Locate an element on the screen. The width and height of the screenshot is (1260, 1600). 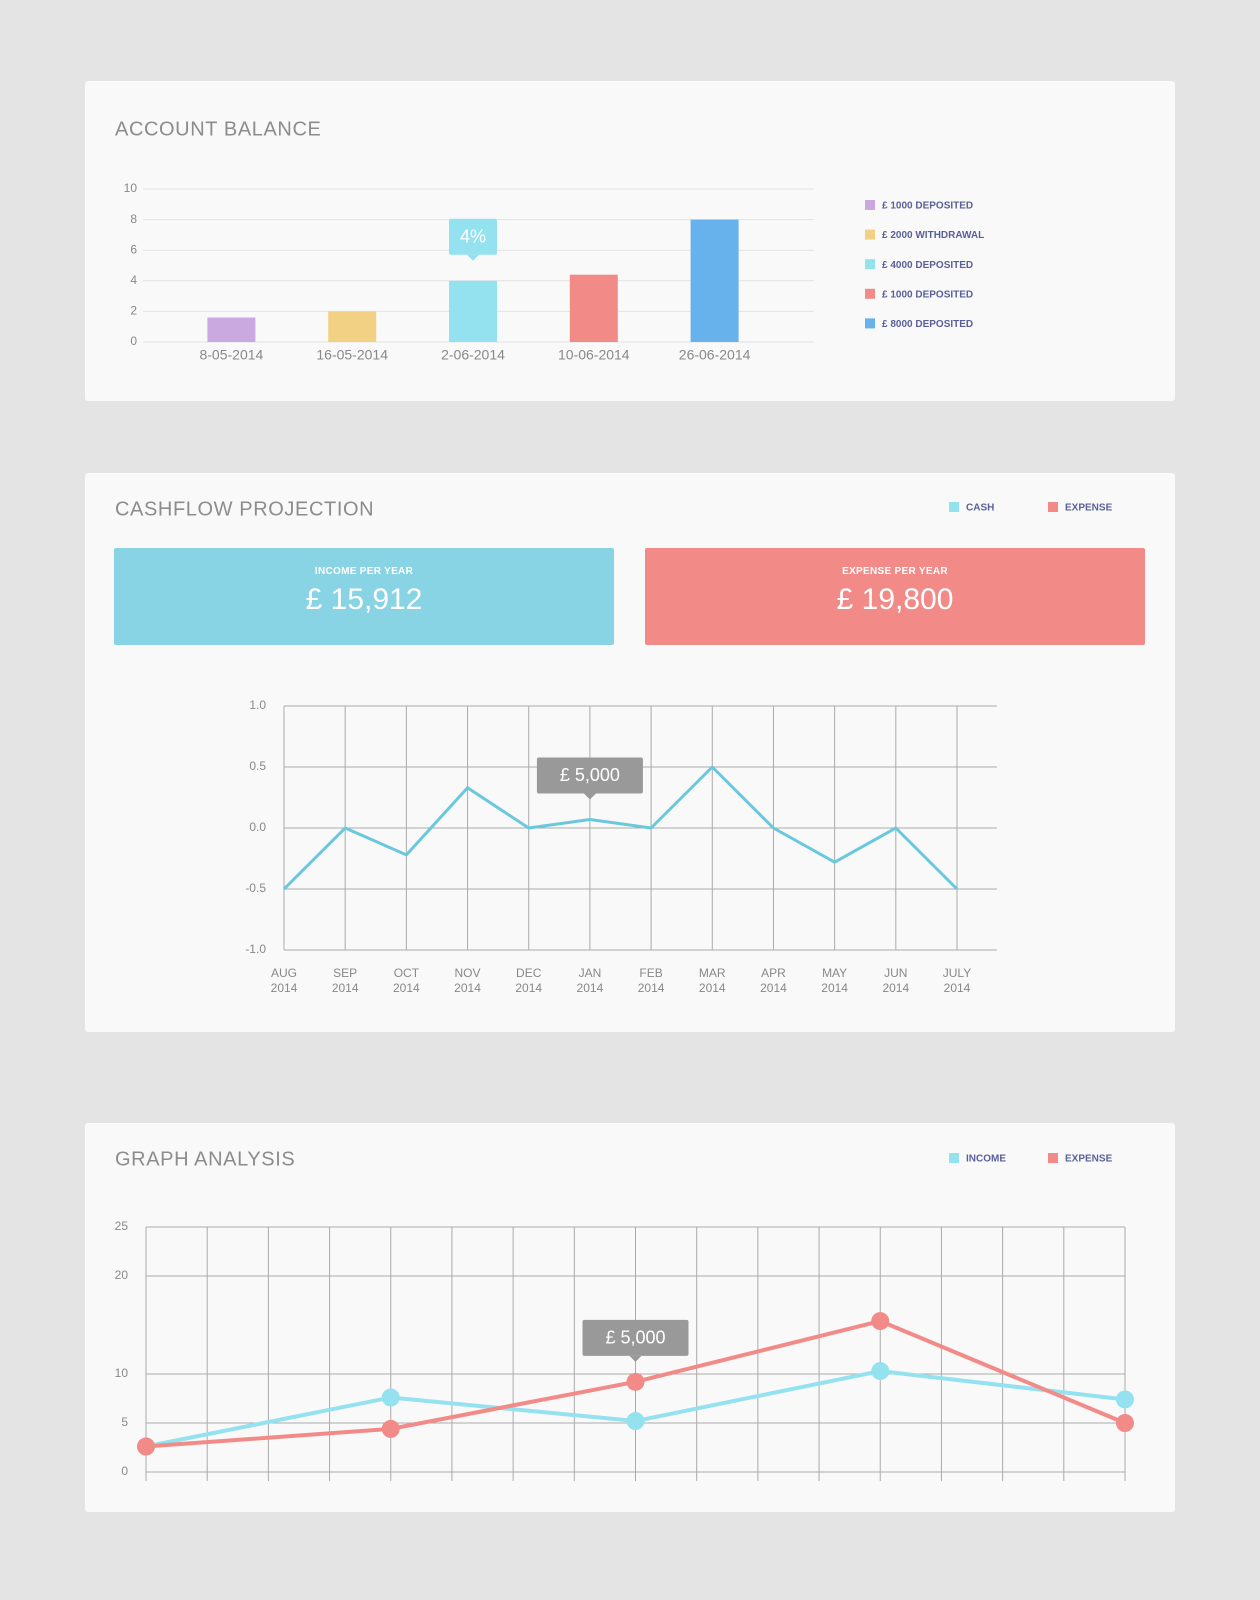
x-tick-label: MAR 2014 is located at coordinates (712, 980).